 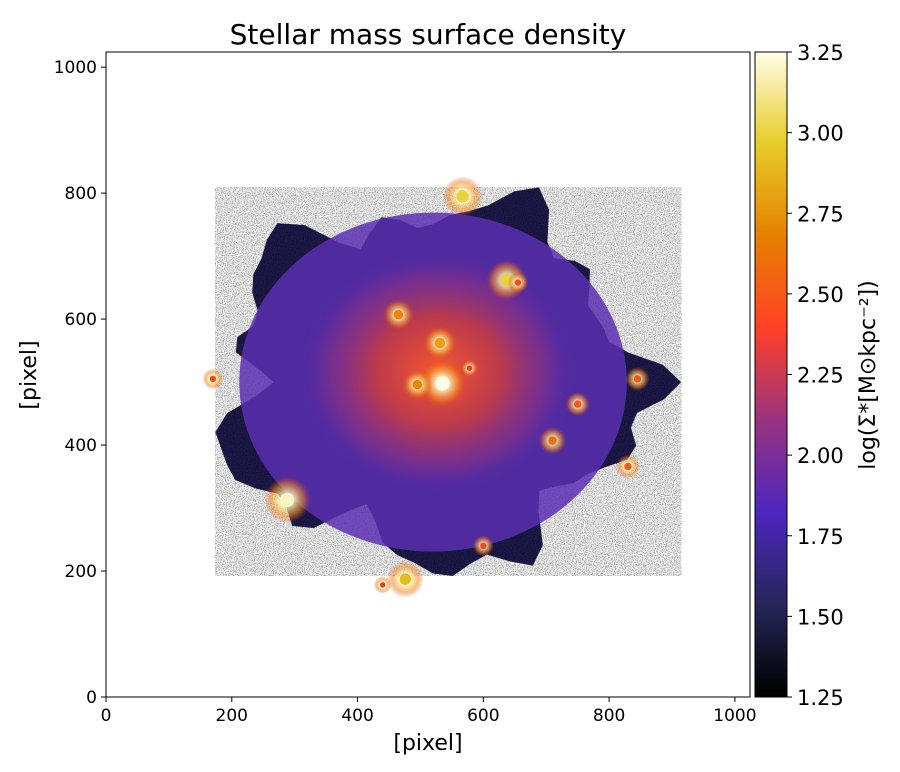 I want to click on colorbar-tick-label: 1.75, so click(x=820, y=537).